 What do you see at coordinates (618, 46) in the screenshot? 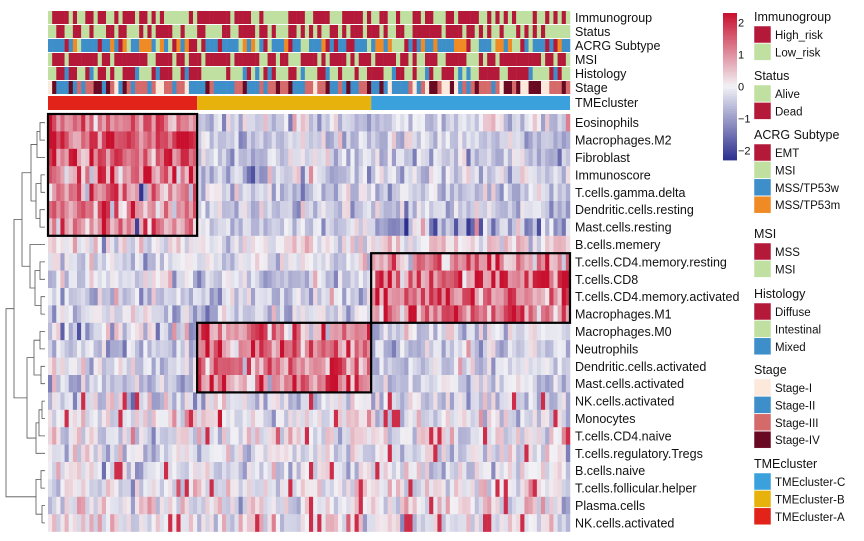
I see `annotation-track-label: ACRG Subtype` at bounding box center [618, 46].